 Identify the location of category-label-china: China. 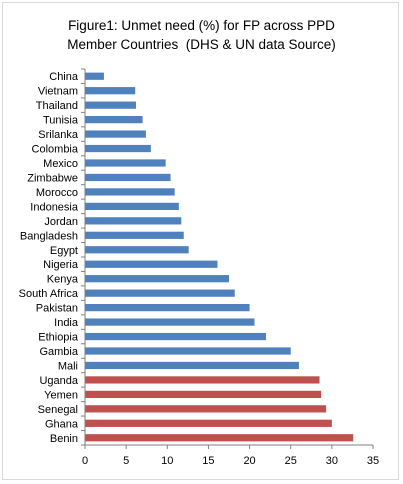
(64, 77).